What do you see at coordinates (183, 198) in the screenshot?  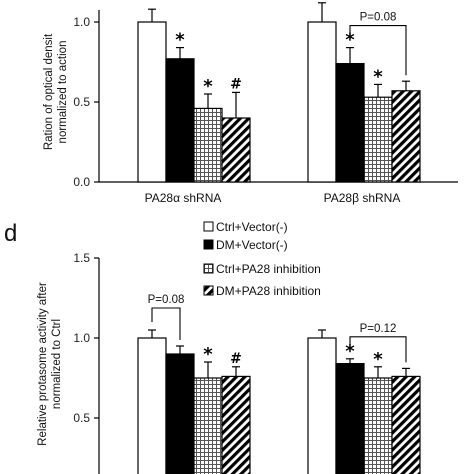 I see `panel1-category-label: PA28α shRNA` at bounding box center [183, 198].